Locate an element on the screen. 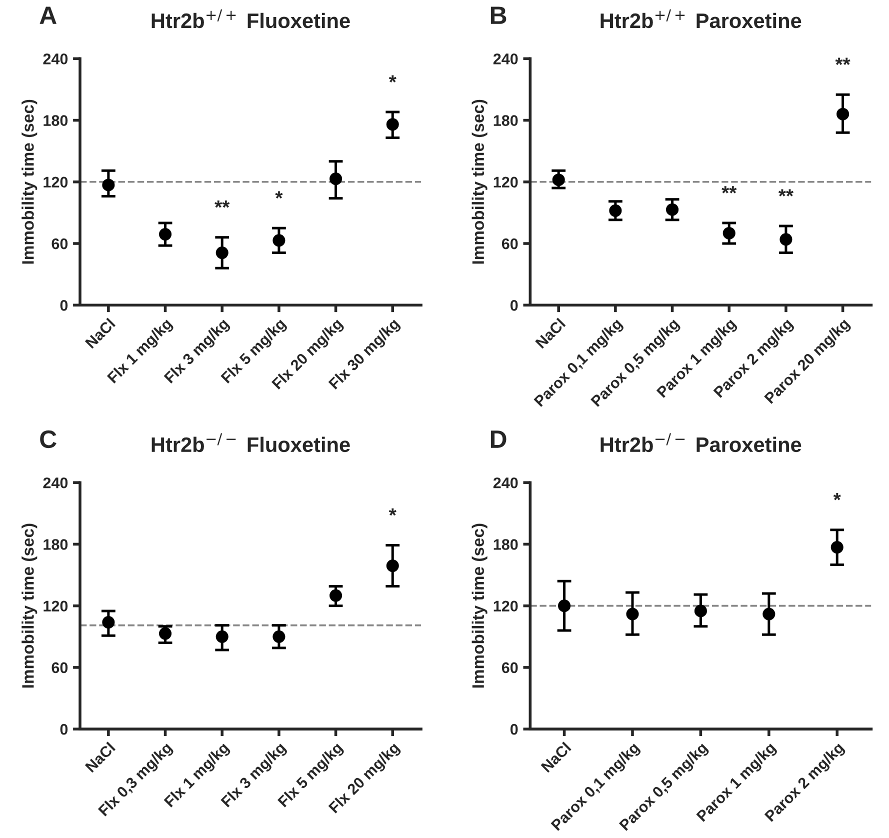  chart-title: Htr2b$^{+/+}$ Fluoxetine is located at coordinates (251, 18).